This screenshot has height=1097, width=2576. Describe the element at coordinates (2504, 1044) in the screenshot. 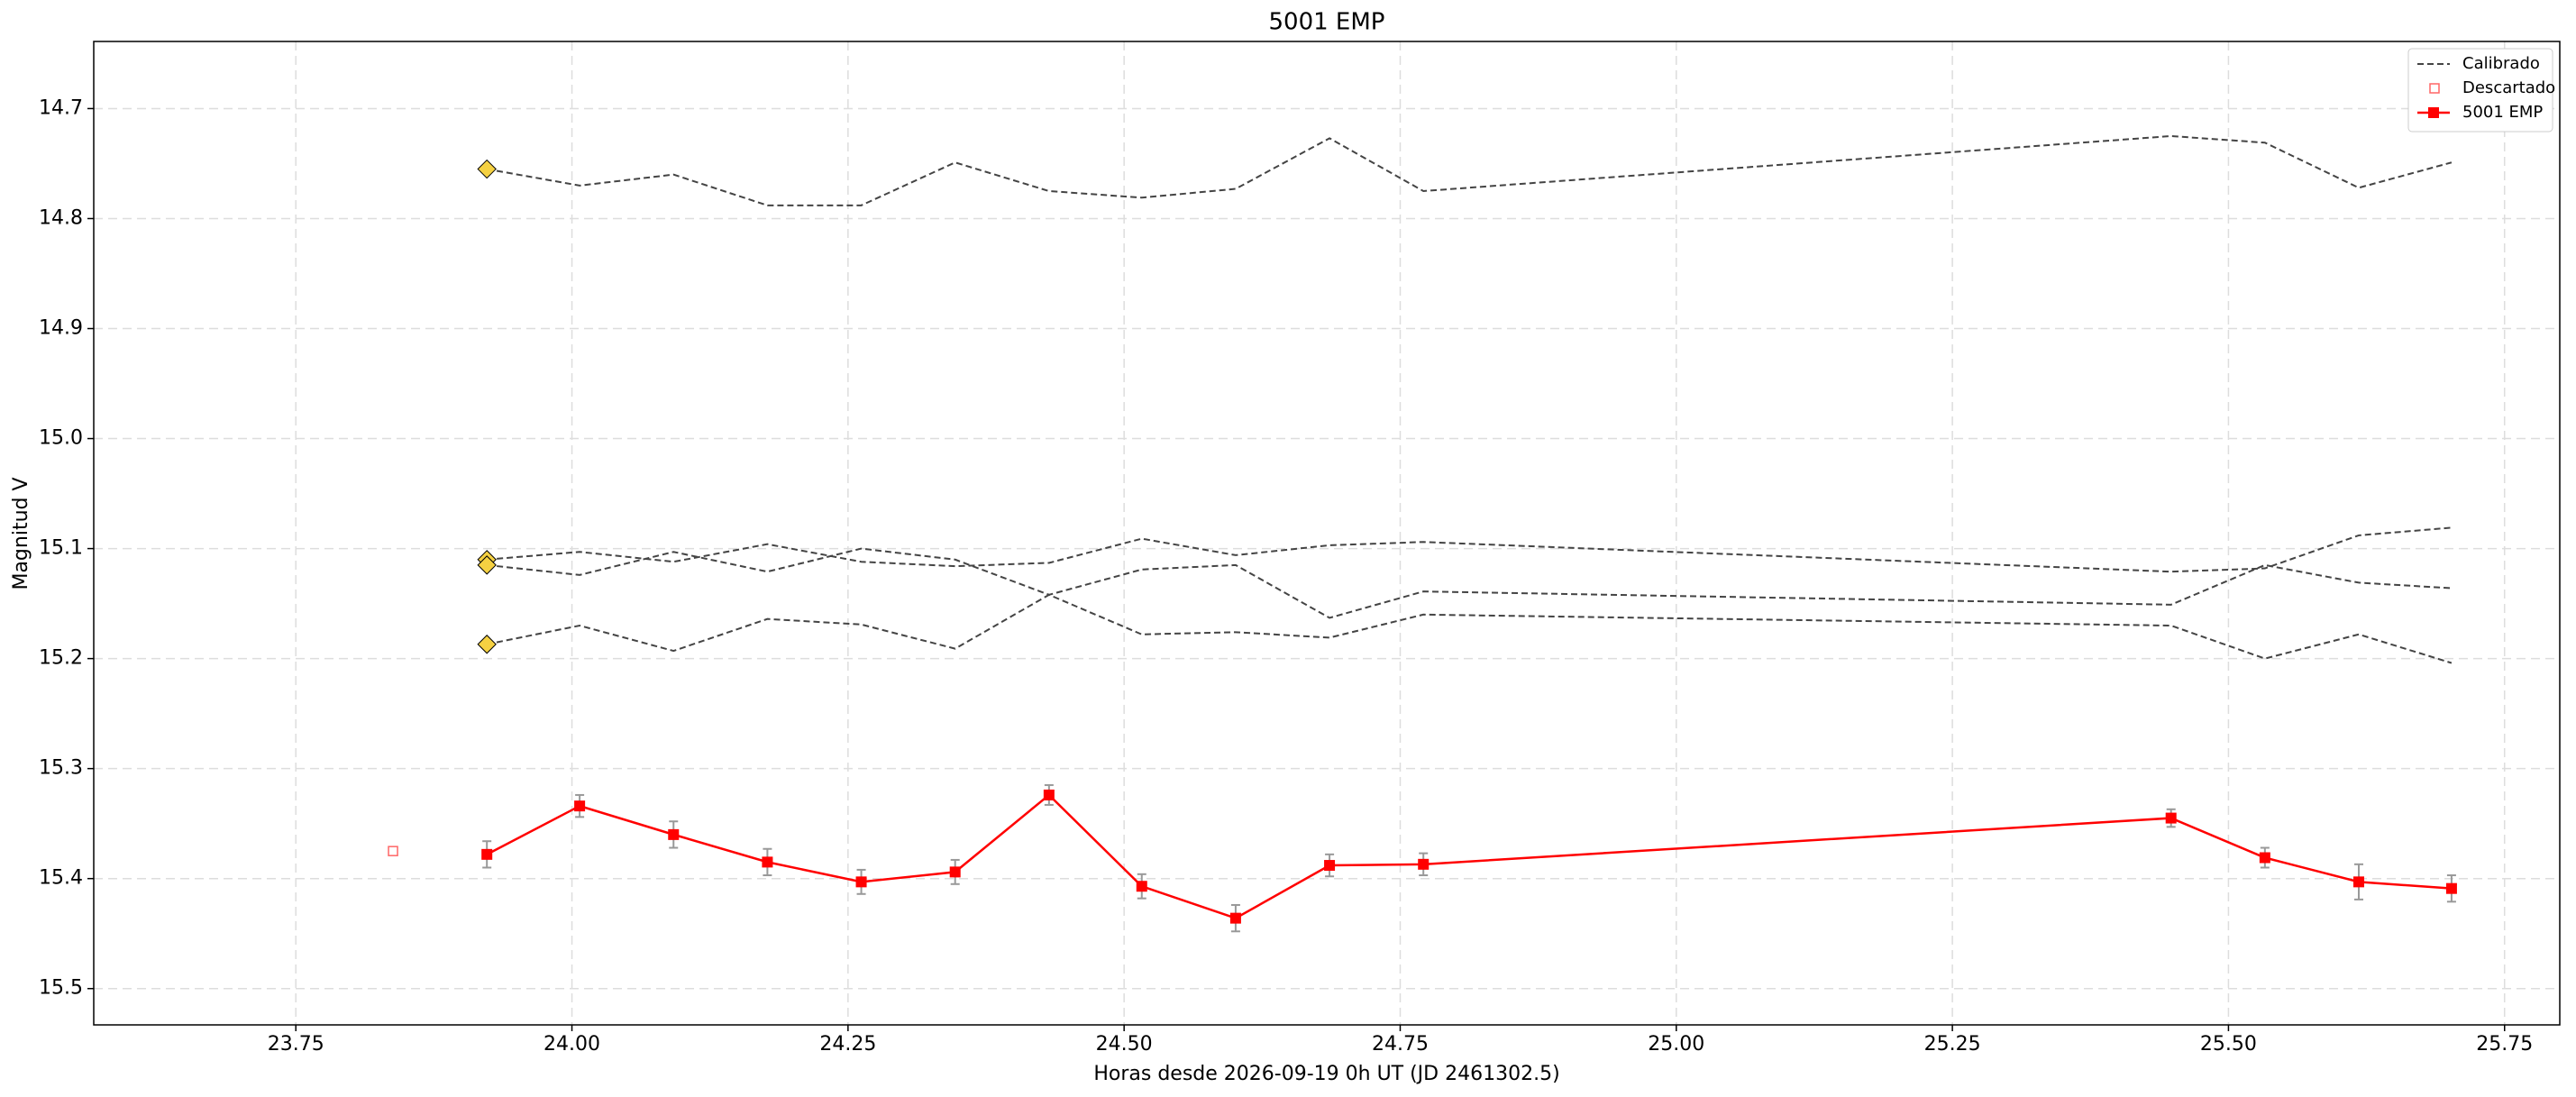

I see `x-tick-label: 25.75` at that location.